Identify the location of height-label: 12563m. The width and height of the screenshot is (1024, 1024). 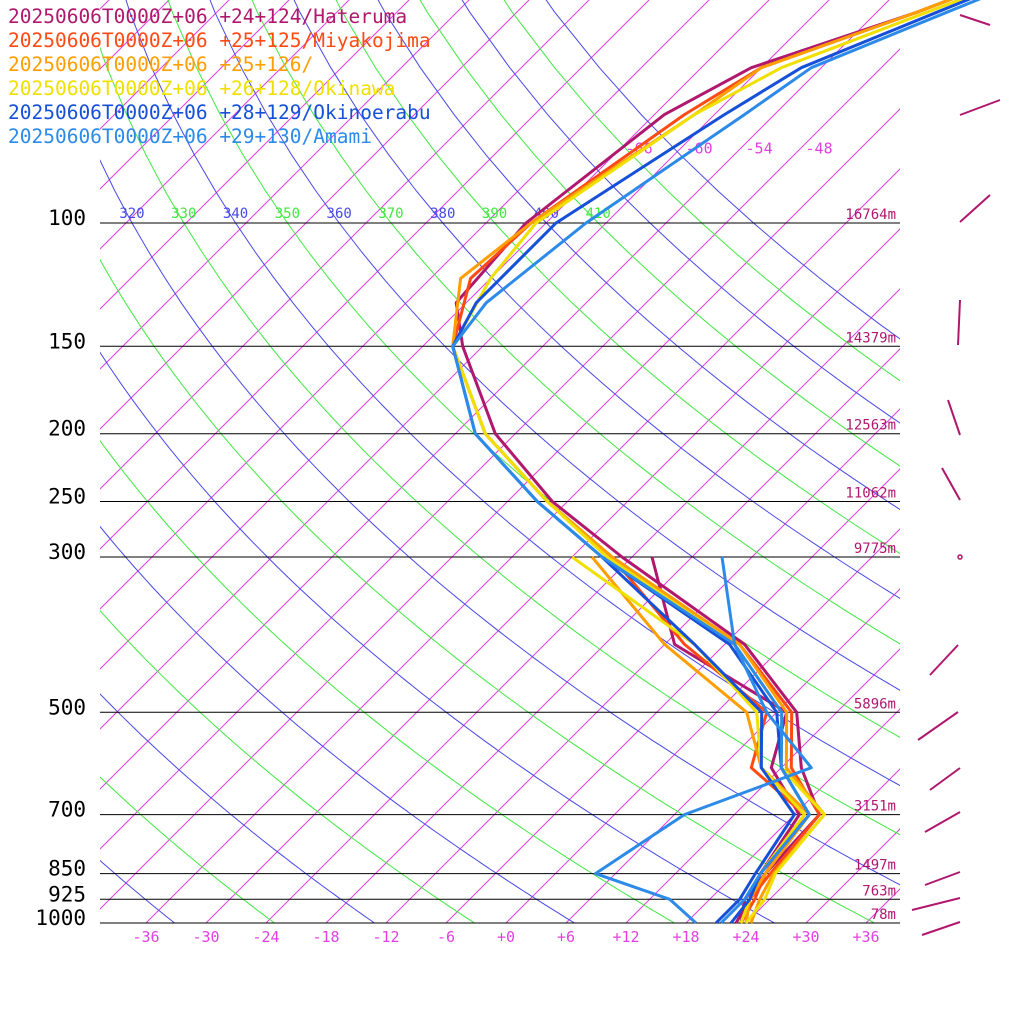
(870, 426).